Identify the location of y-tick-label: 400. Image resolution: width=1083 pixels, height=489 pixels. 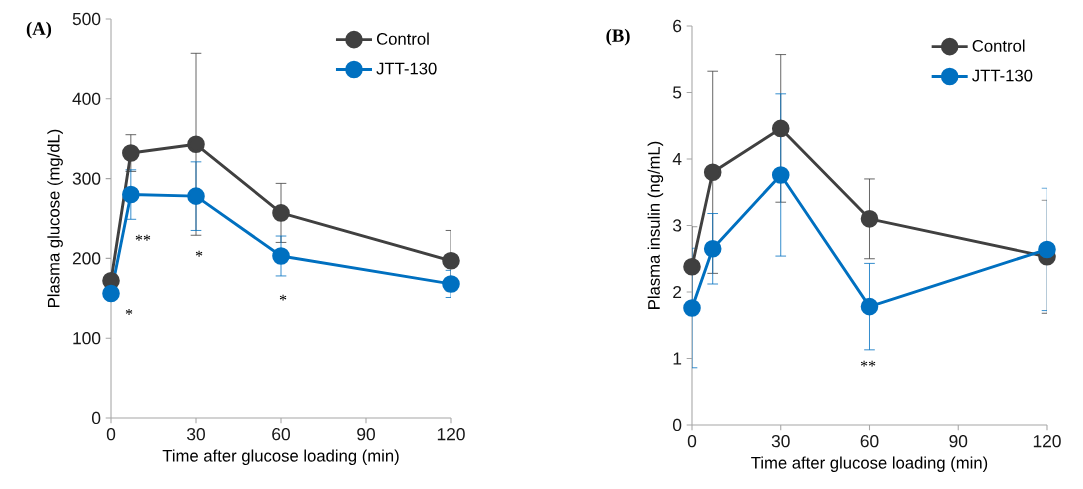
(86, 98).